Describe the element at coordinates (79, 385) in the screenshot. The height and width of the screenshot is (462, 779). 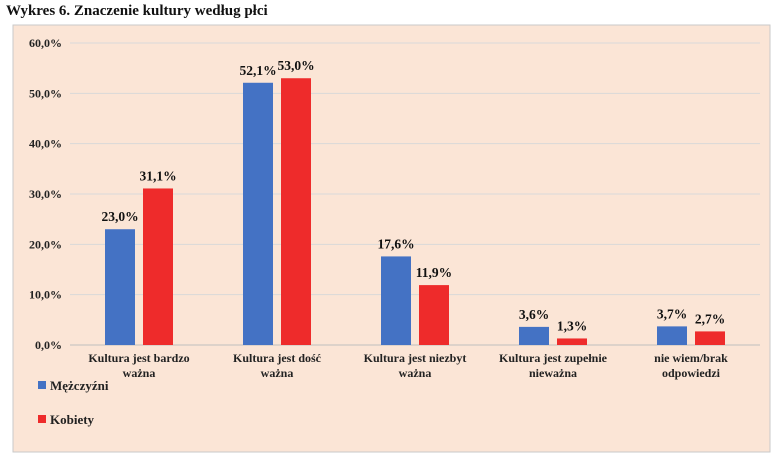
I see `legend-label: Mężczyźni` at that location.